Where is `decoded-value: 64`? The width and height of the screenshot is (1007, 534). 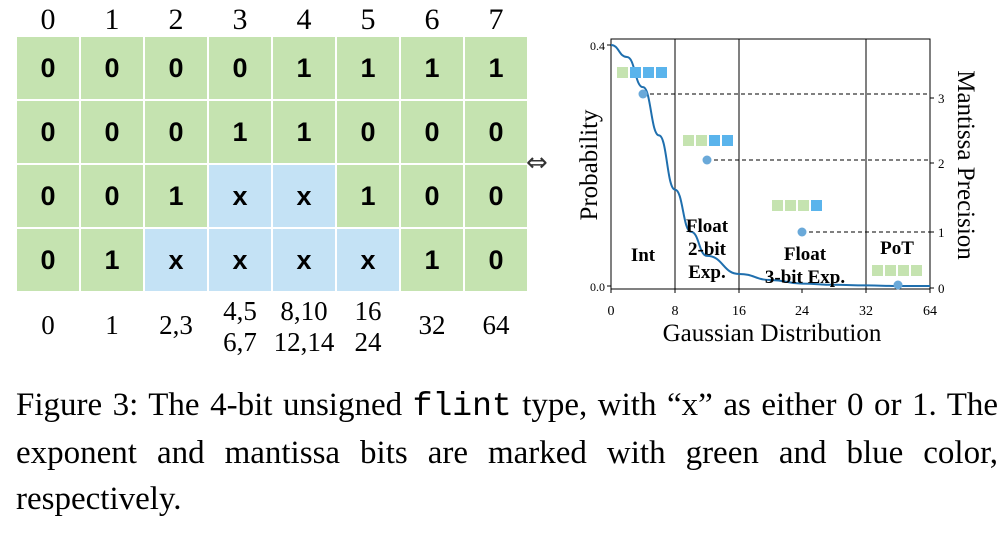 decoded-value: 64 is located at coordinates (496, 325).